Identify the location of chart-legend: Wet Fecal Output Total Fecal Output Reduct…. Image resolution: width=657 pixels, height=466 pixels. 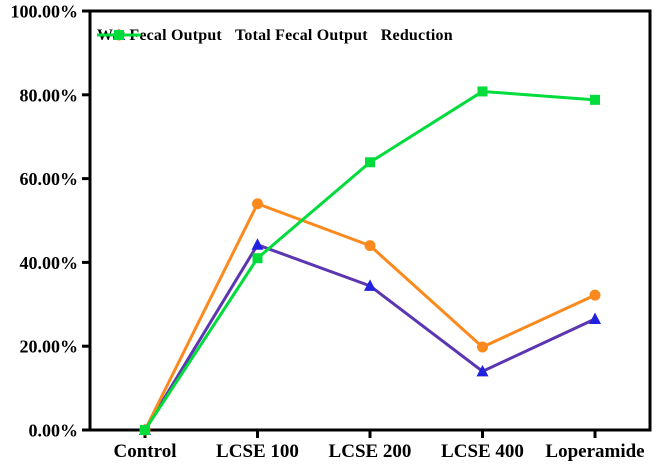
(275, 36).